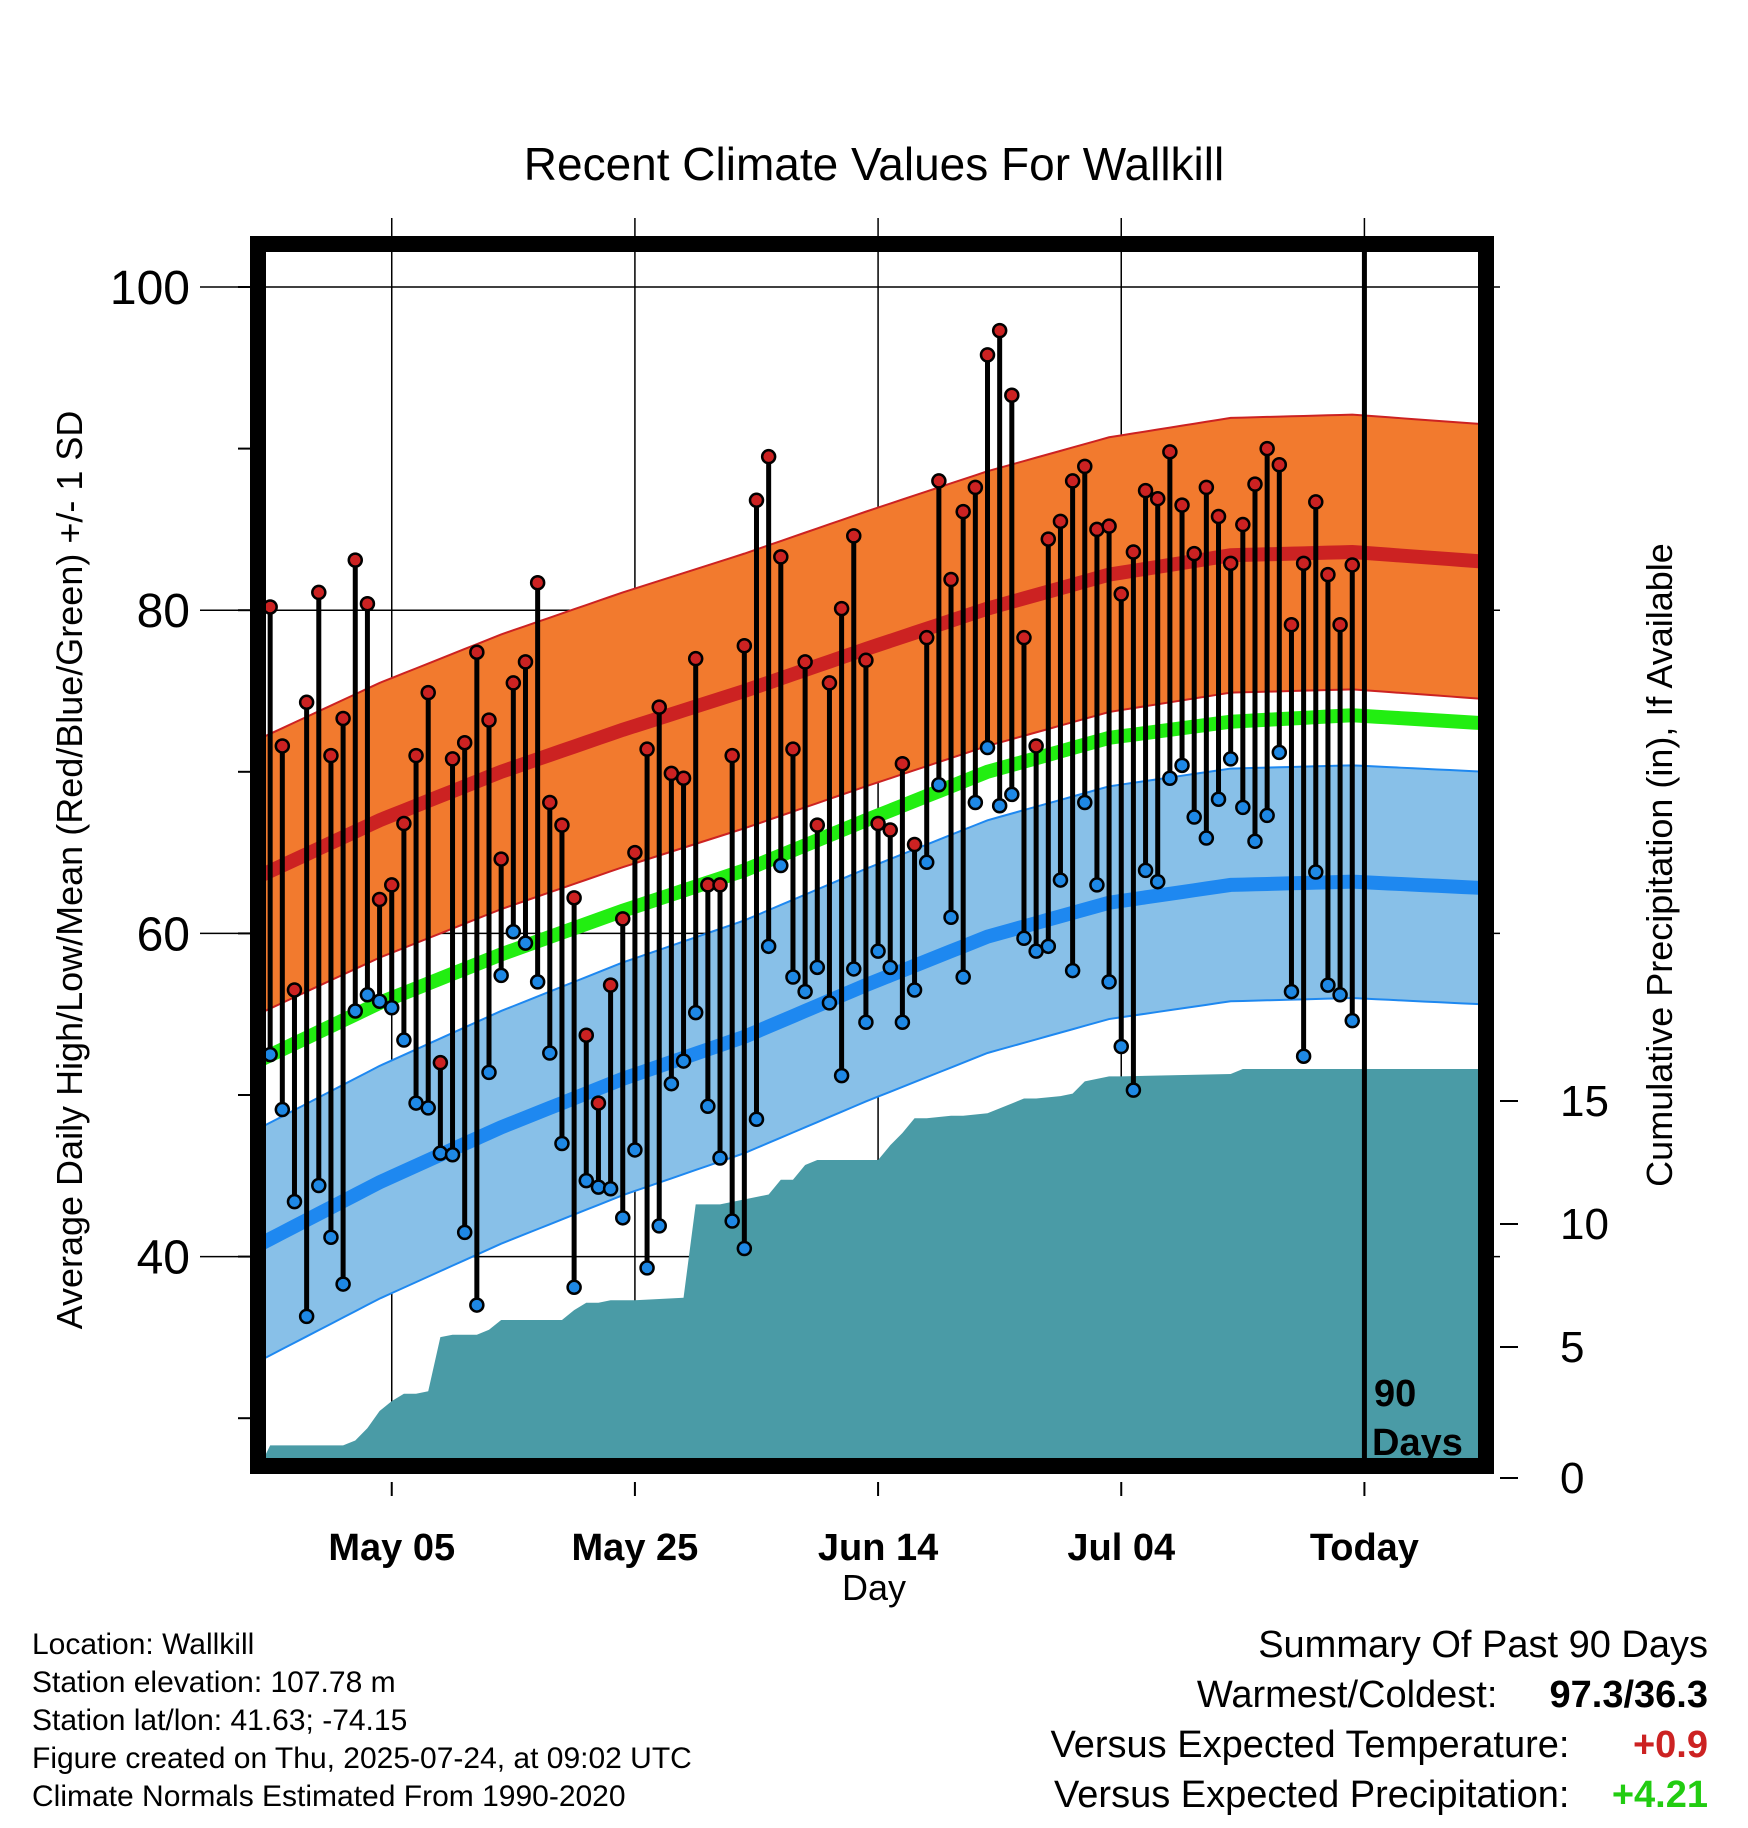 Image resolution: width=1748 pixels, height=1828 pixels. What do you see at coordinates (874, 1587) in the screenshot?
I see `x-axis-label: Day` at bounding box center [874, 1587].